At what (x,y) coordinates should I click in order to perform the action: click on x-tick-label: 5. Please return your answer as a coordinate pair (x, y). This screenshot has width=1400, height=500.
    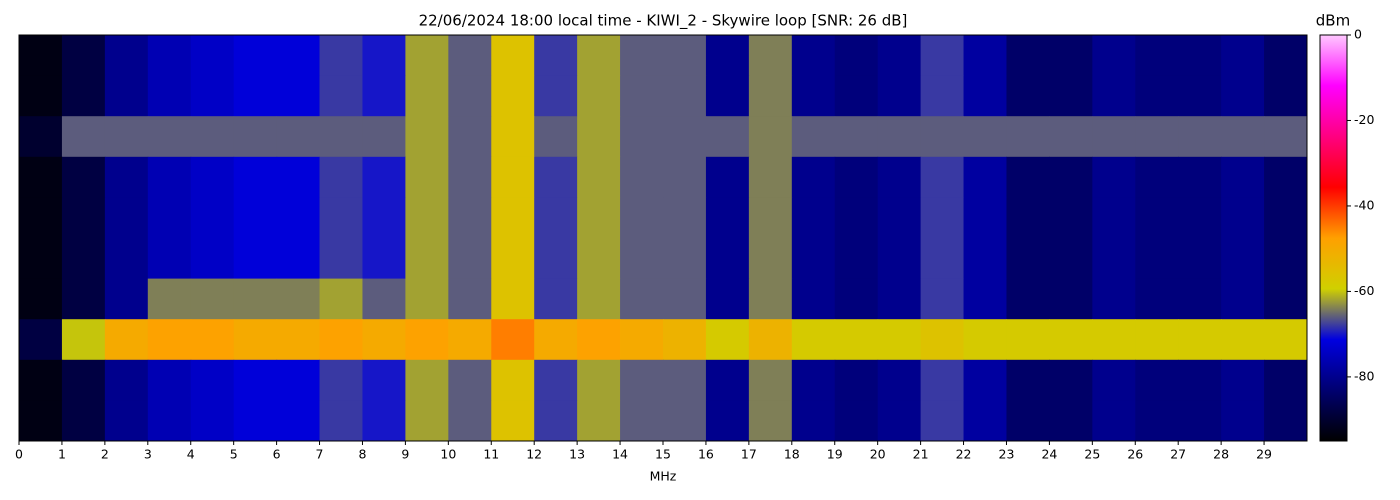
    Looking at the image, I should click on (234, 454).